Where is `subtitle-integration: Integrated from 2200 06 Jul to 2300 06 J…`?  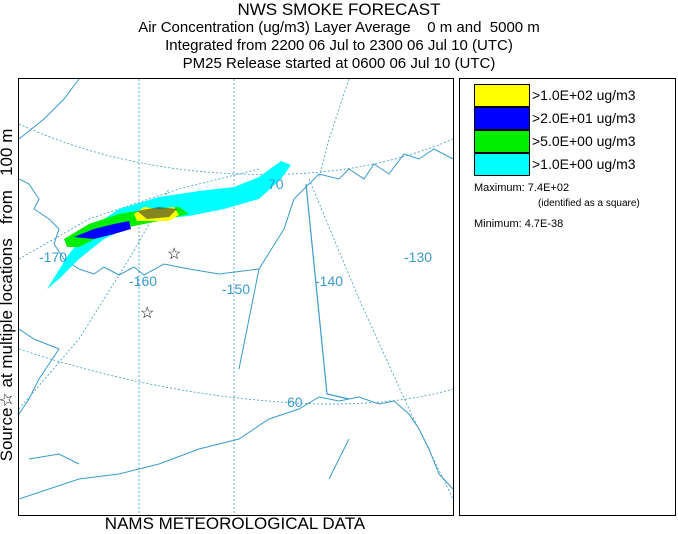 subtitle-integration: Integrated from 2200 06 Jul to 2300 06 J… is located at coordinates (339, 45).